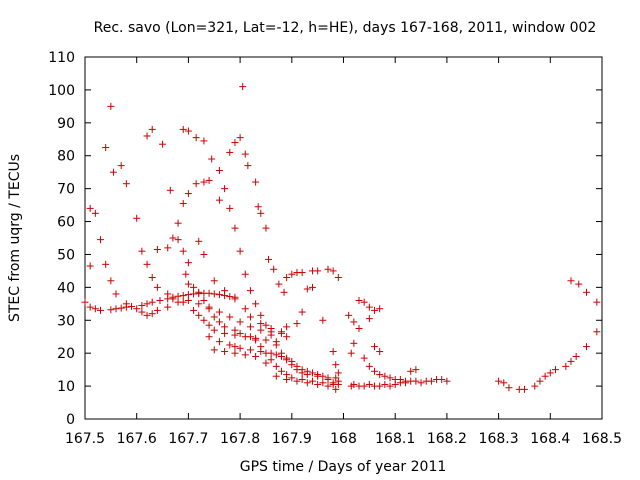 This screenshot has height=480, width=640. Describe the element at coordinates (66, 223) in the screenshot. I see `y-tick-label: 60` at that location.